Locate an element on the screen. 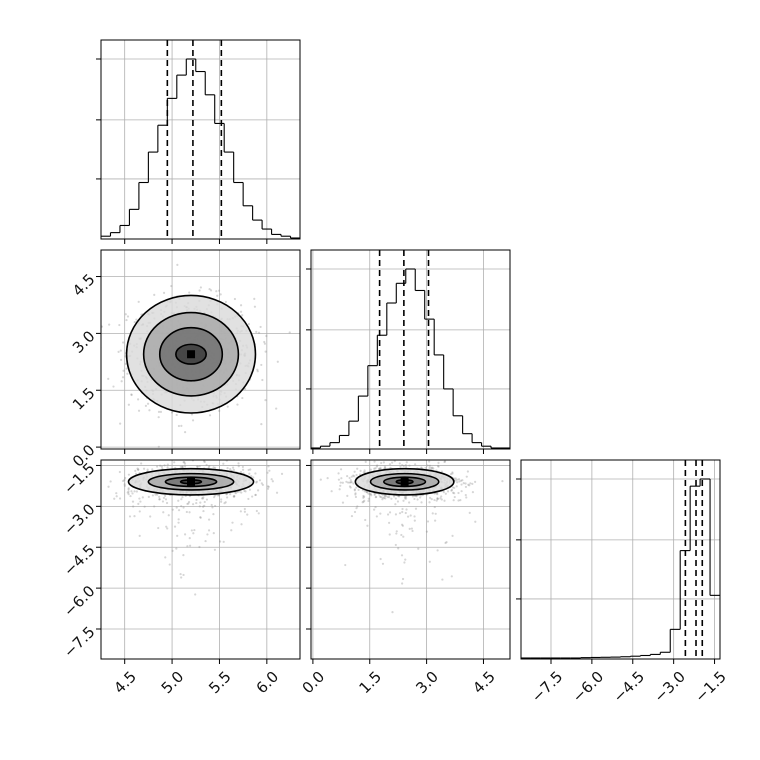 The height and width of the screenshot is (760, 760). contour-line is located at coordinates (191, 354).